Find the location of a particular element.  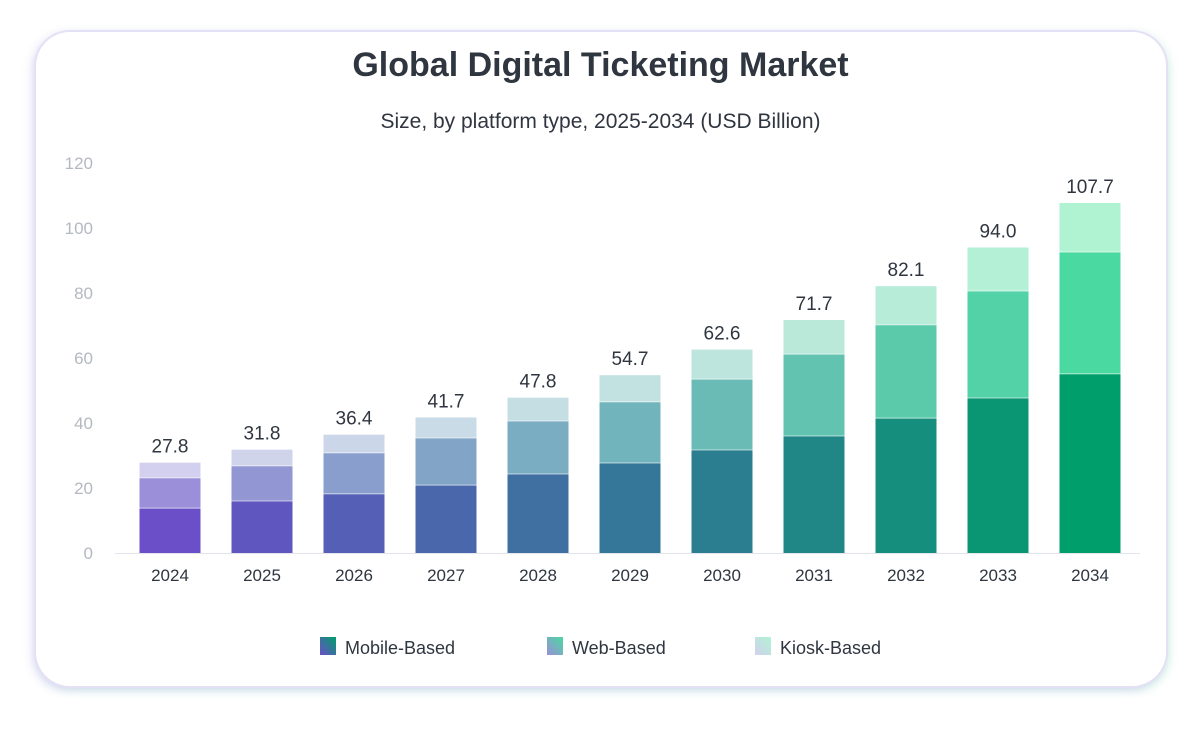

x-tick-label: 2030 is located at coordinates (722, 575).